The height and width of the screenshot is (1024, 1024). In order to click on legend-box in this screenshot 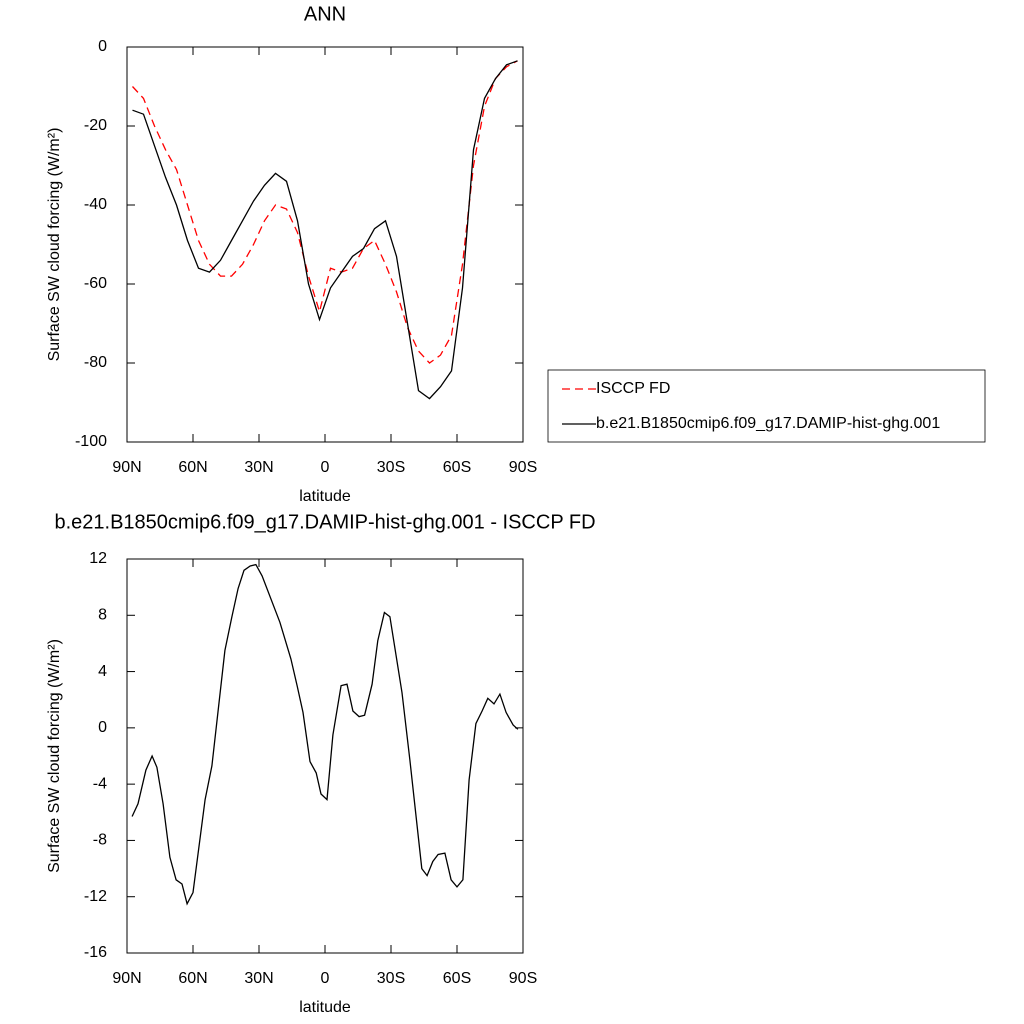, I will do `click(766, 406)`.